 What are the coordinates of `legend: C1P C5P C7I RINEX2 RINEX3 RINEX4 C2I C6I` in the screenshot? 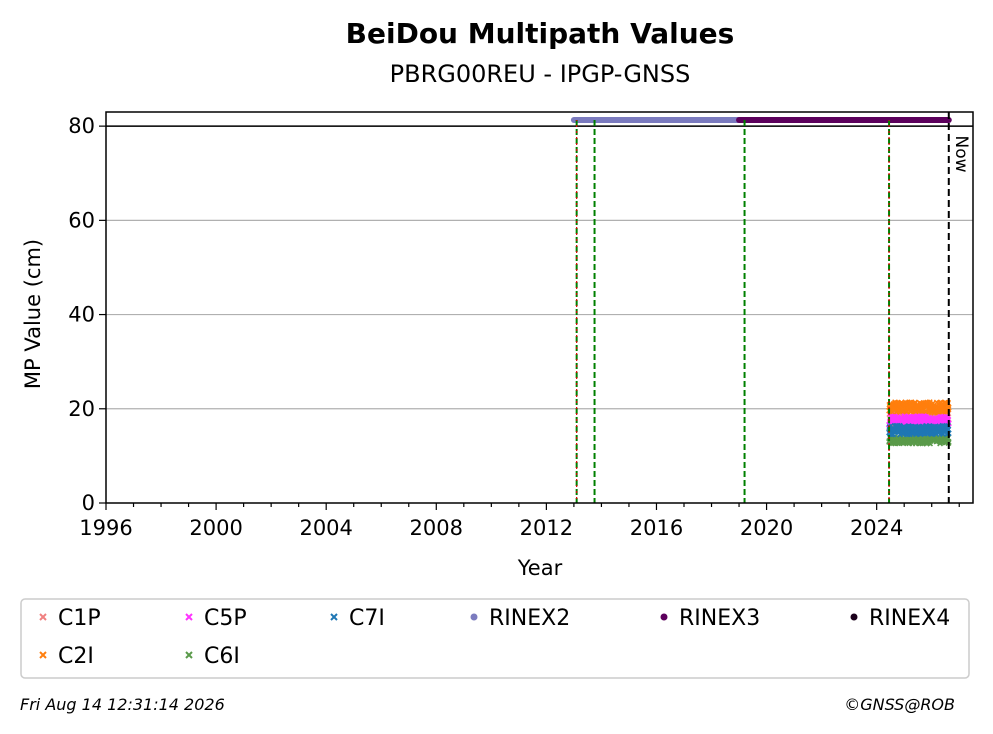 It's located at (494, 637).